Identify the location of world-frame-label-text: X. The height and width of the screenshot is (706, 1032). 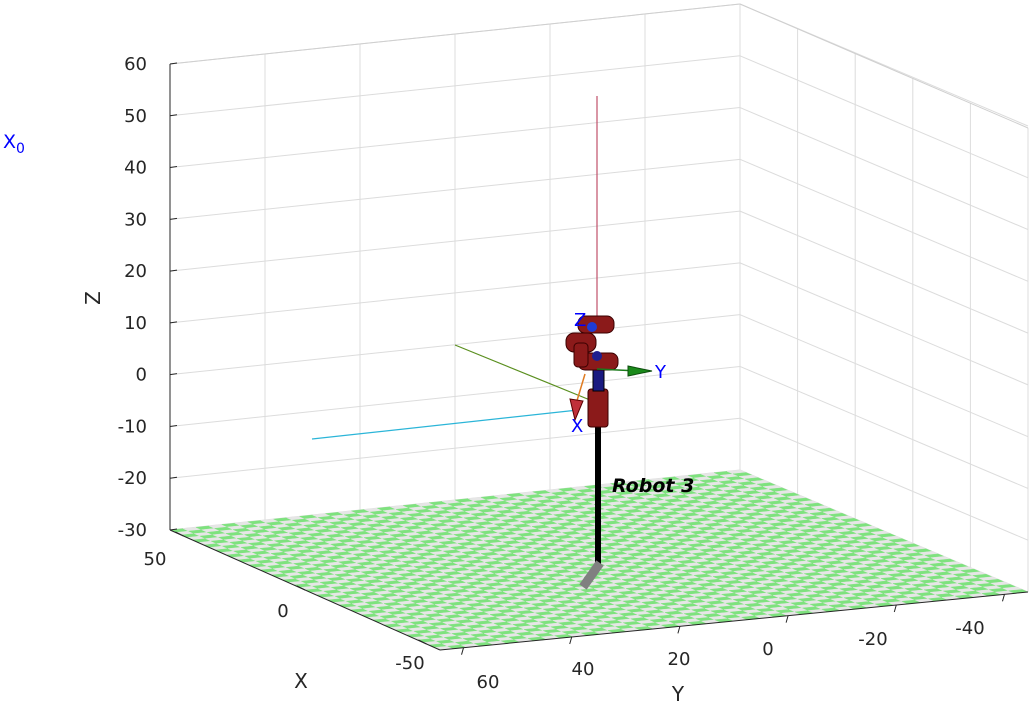
(10, 142).